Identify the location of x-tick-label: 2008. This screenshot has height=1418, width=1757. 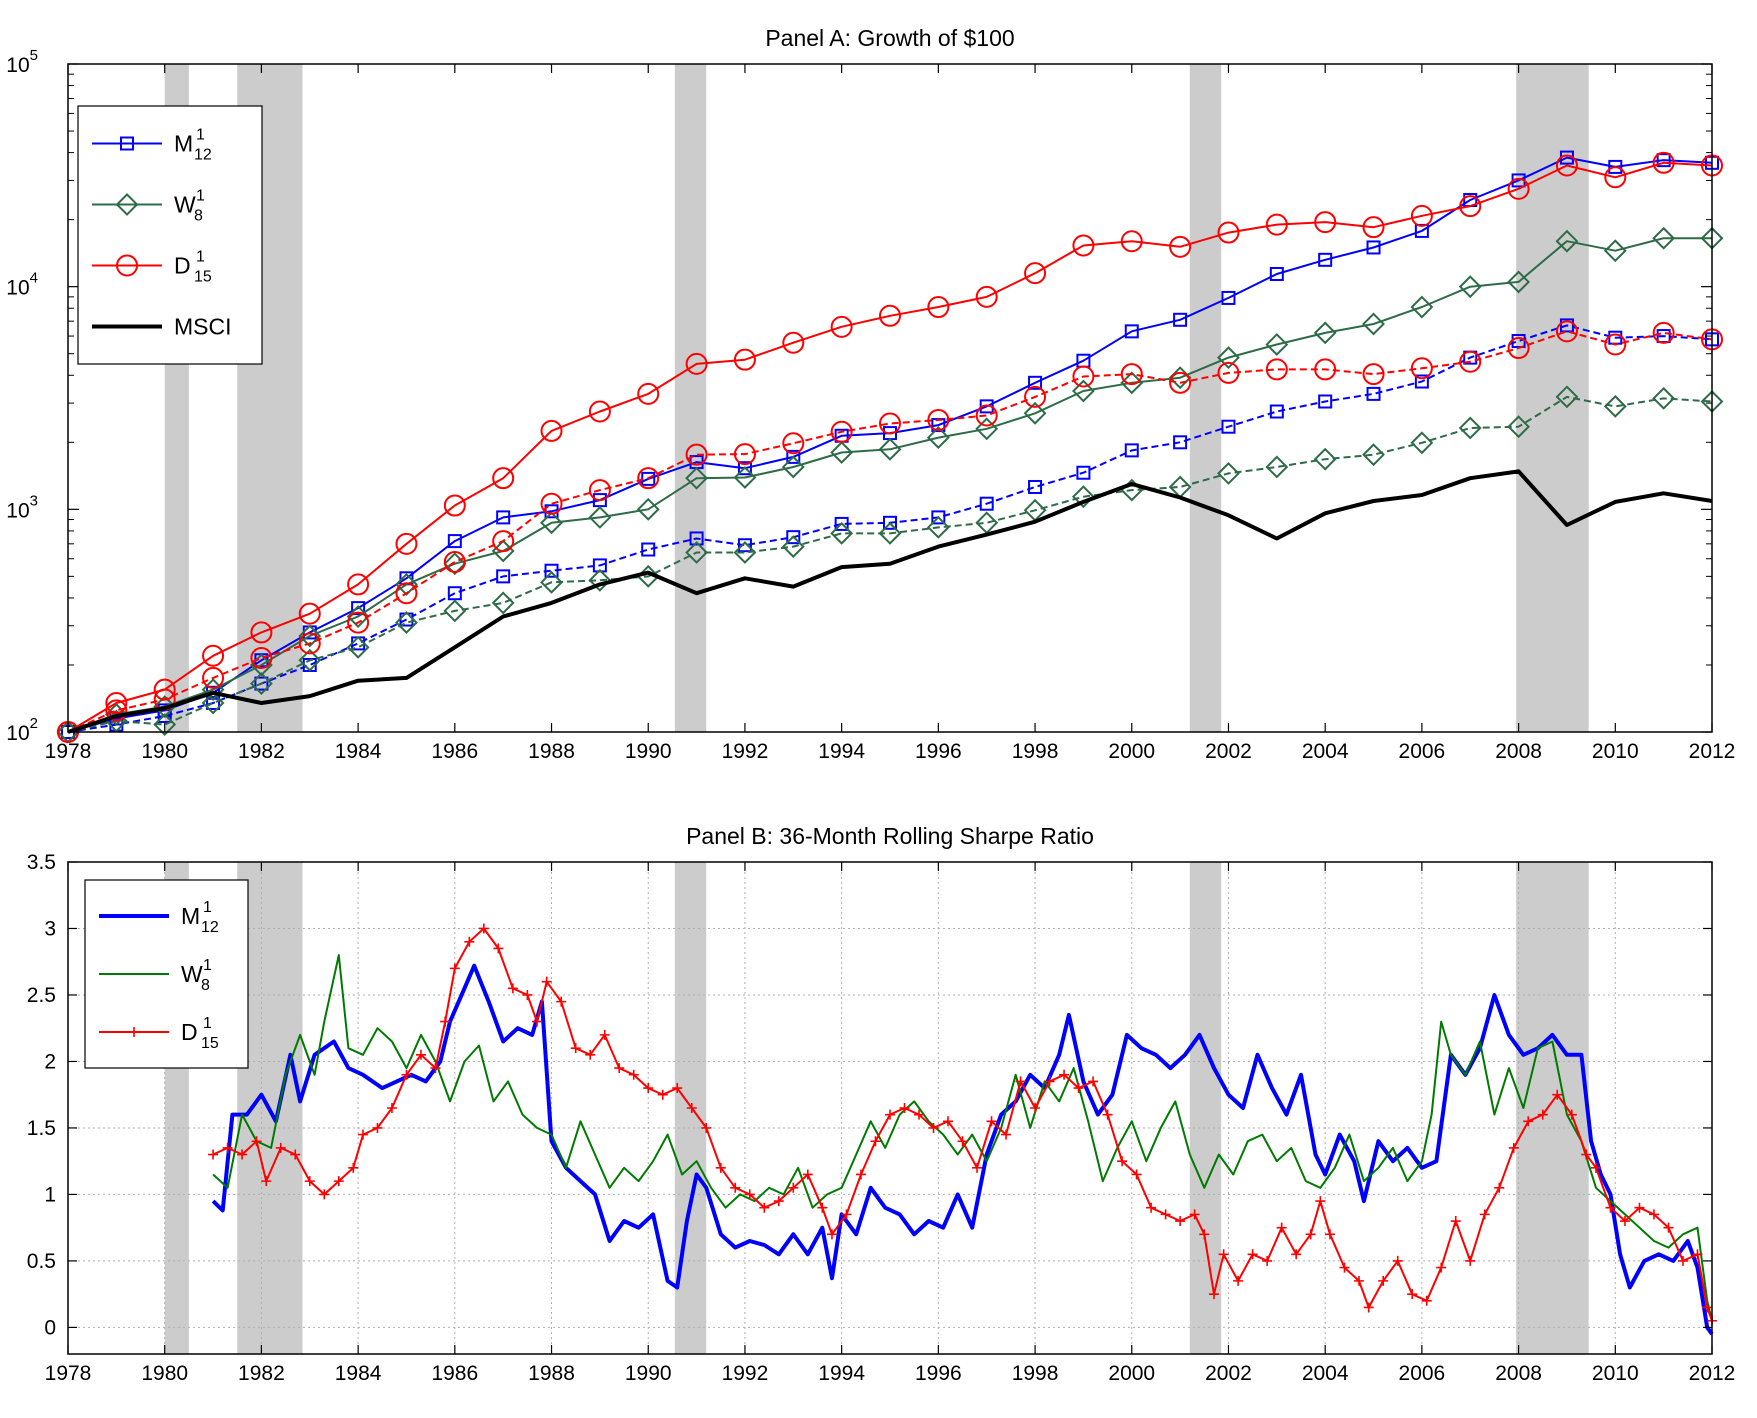
(1518, 1373).